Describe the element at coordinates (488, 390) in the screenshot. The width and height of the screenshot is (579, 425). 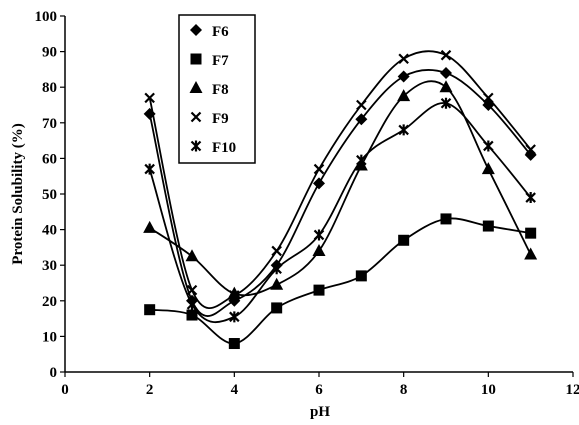
I see `x-tick-label: 10` at that location.